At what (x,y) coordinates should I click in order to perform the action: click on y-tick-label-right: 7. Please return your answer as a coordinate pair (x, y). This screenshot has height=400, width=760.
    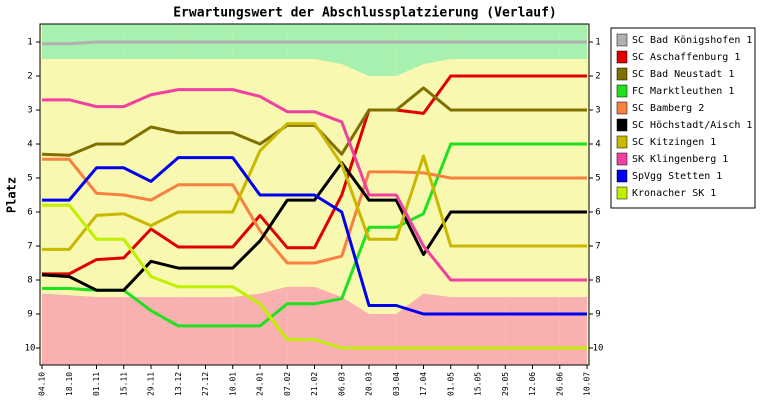
    Looking at the image, I should click on (597, 247).